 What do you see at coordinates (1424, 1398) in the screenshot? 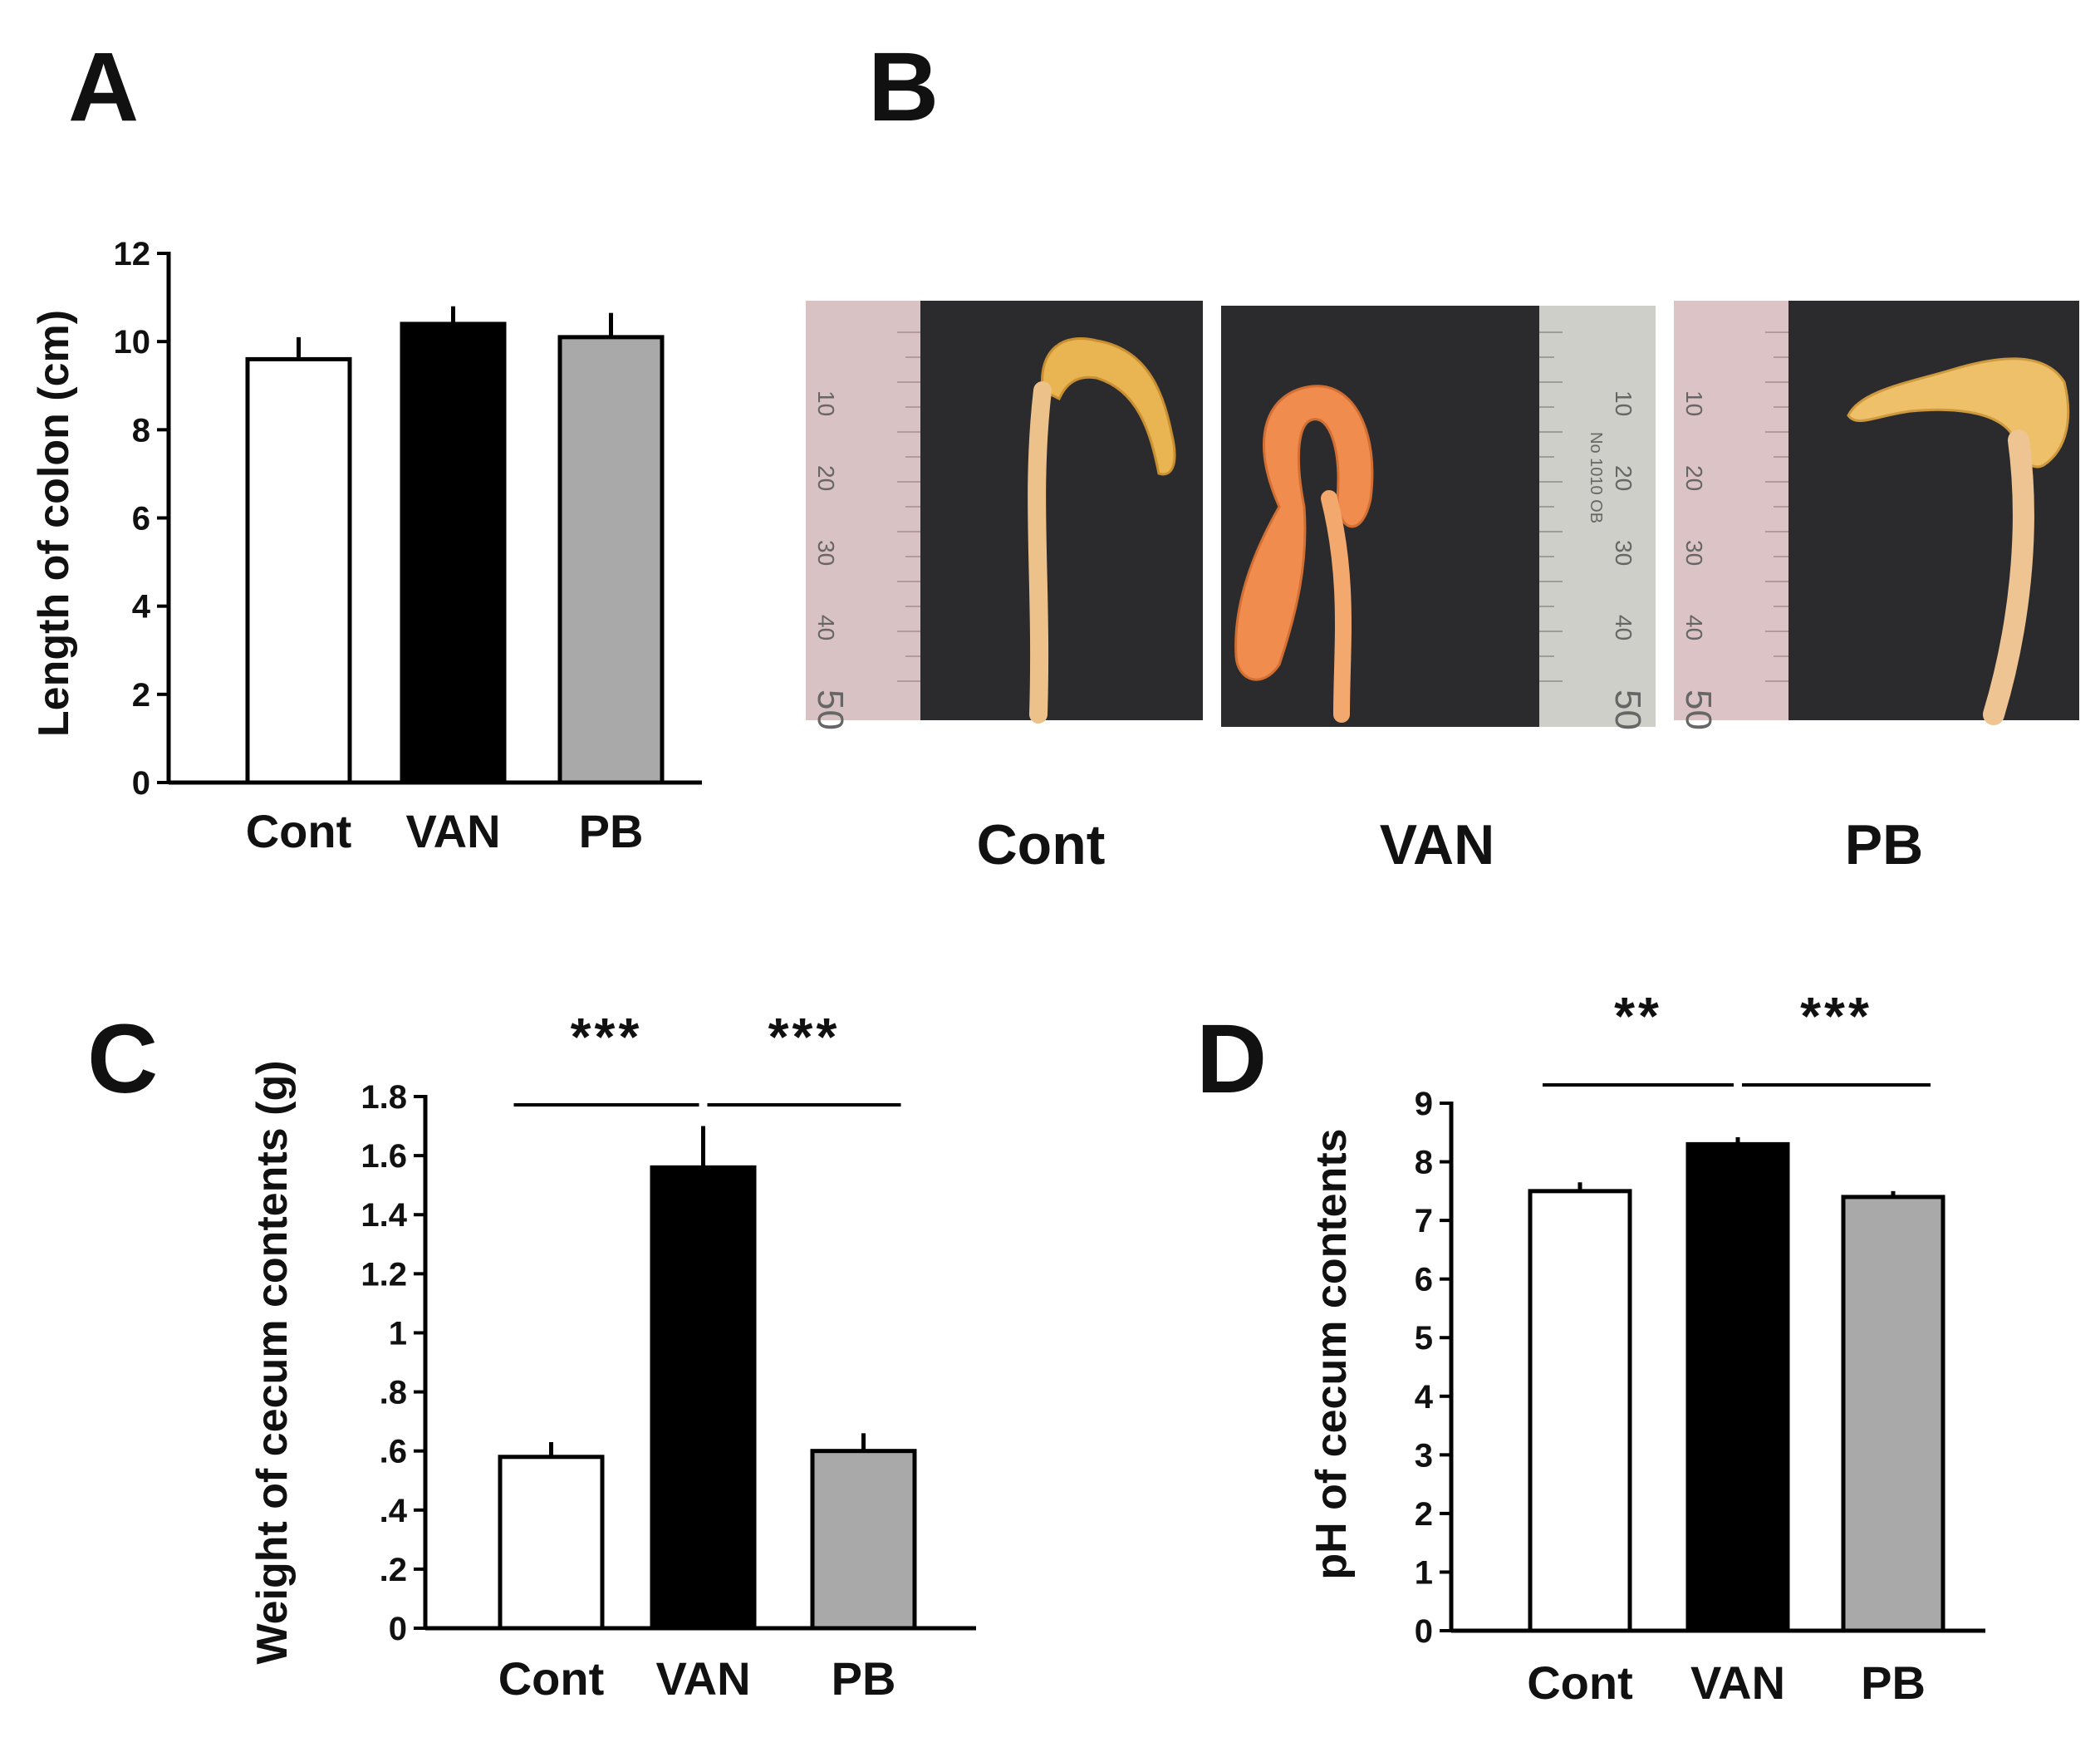
I see `y-tick-label-d: 4` at bounding box center [1424, 1398].